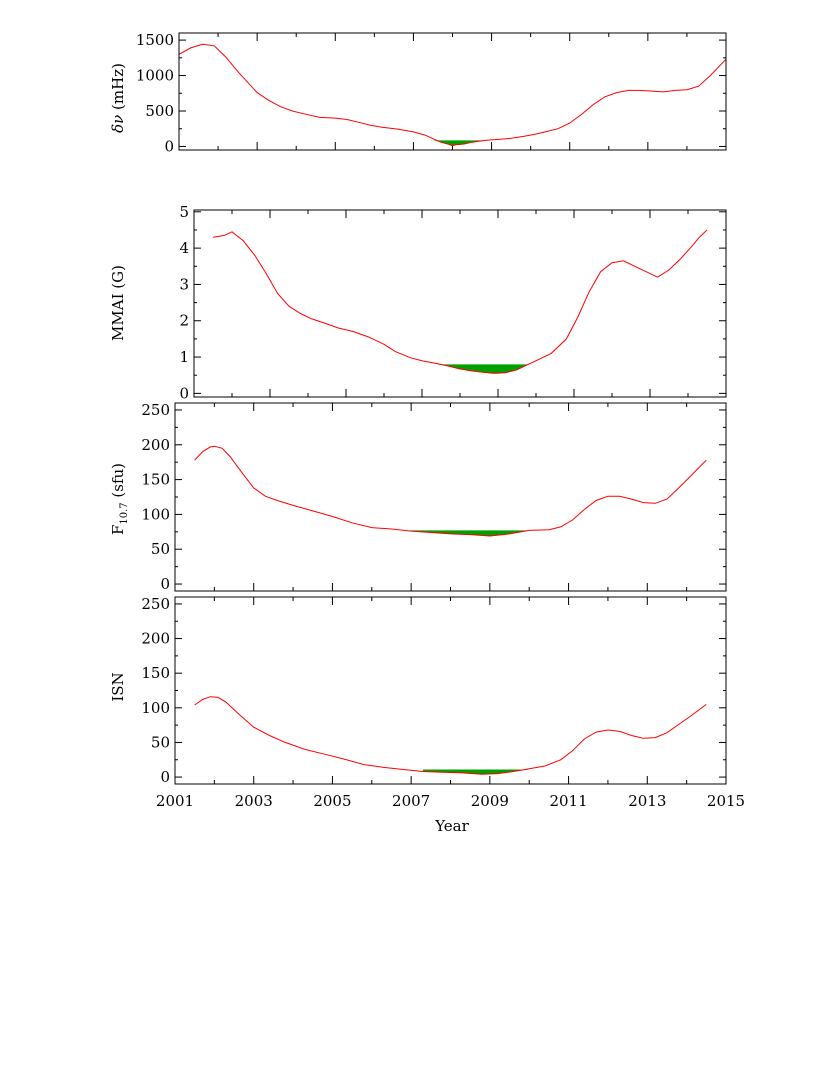  I want to click on ytick-label-mmai: 0, so click(184, 393).